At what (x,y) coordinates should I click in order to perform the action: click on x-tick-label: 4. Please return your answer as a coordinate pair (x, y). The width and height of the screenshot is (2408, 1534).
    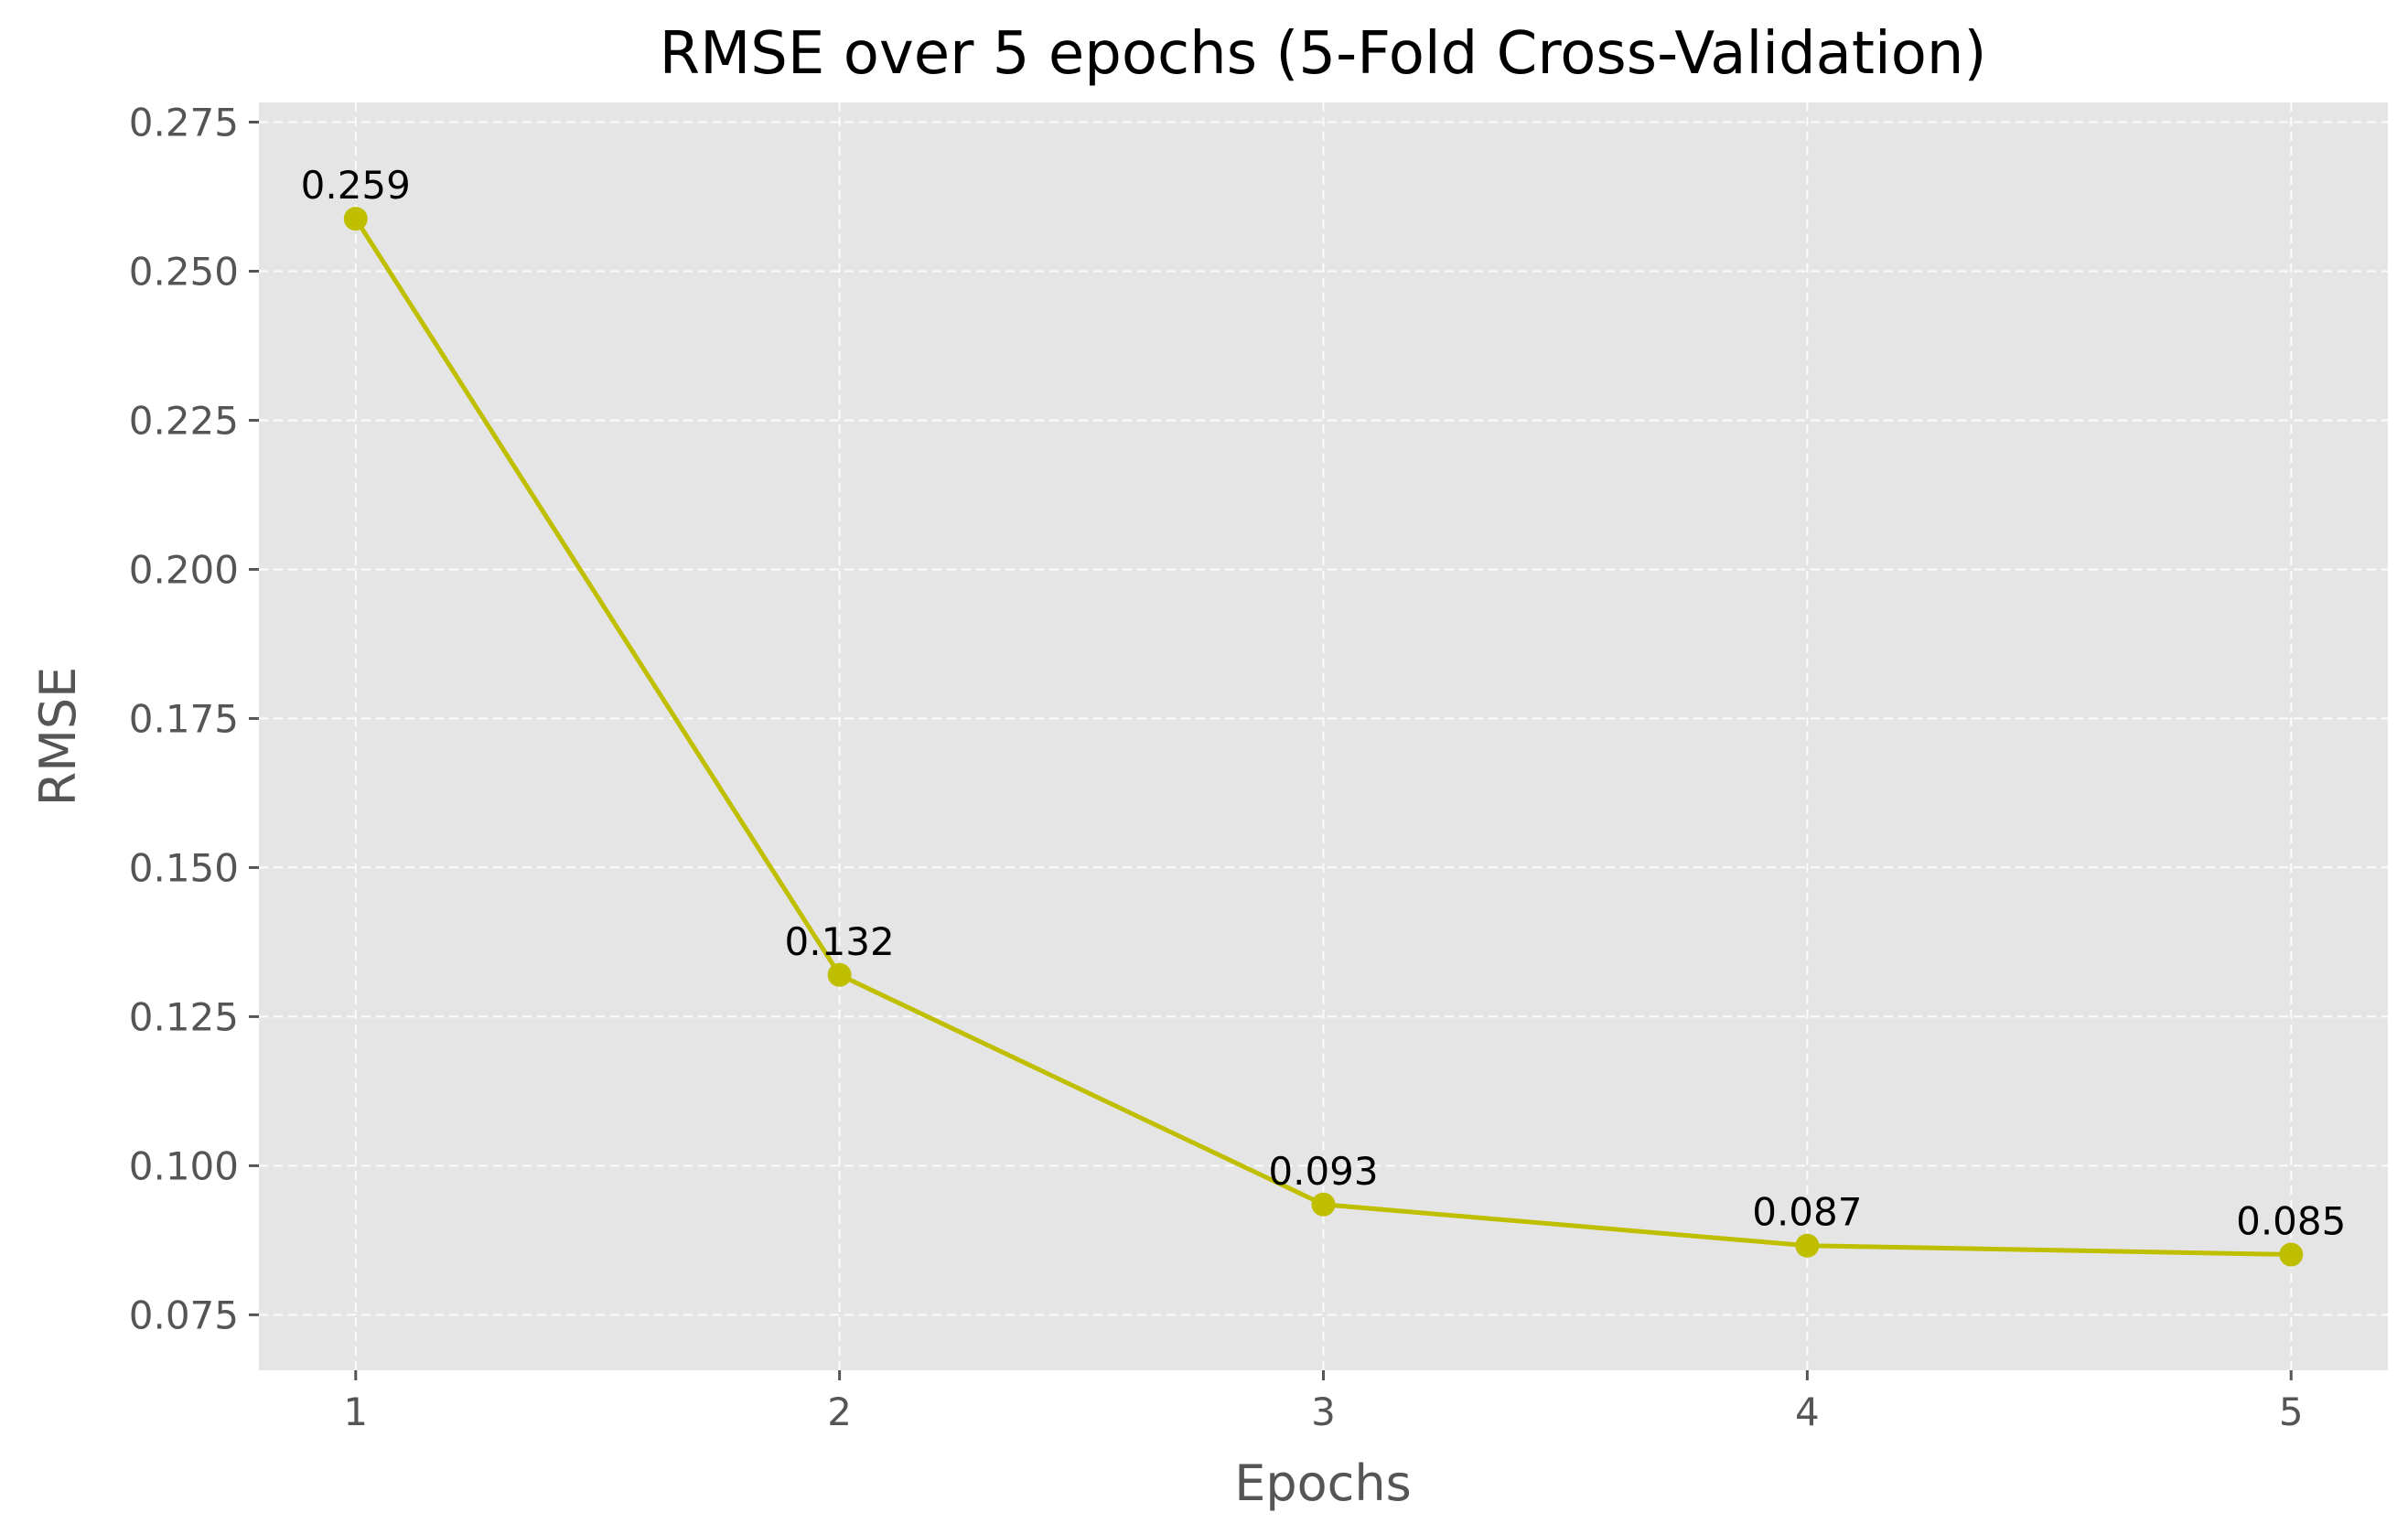
    Looking at the image, I should click on (1807, 1411).